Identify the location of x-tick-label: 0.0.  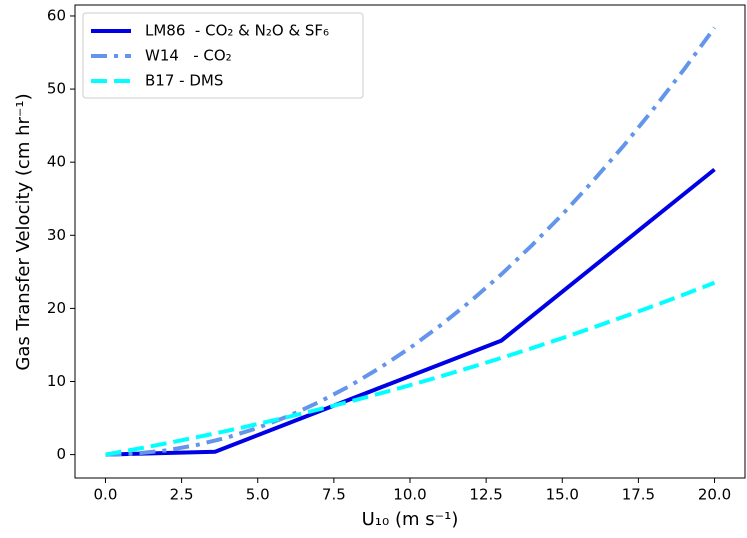
(106, 495).